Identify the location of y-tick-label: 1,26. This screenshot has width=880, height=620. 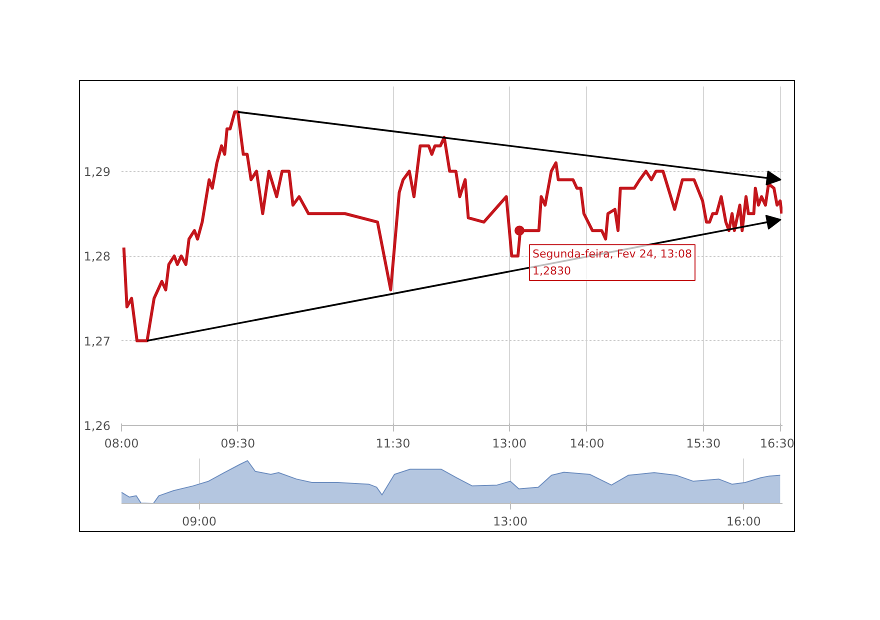
(97, 426).